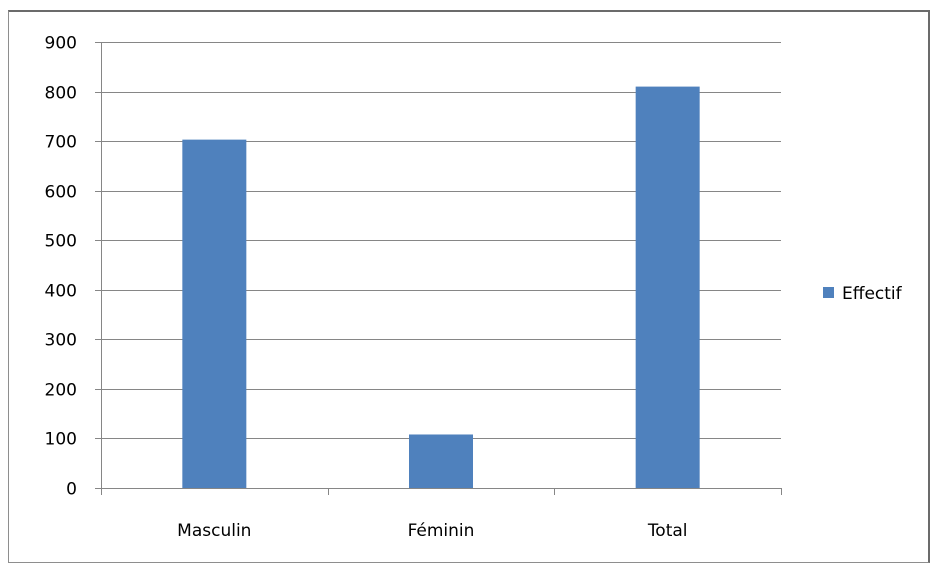 This screenshot has height=565, width=932. Describe the element at coordinates (61, 391) in the screenshot. I see `y-tick-label: 200` at that location.